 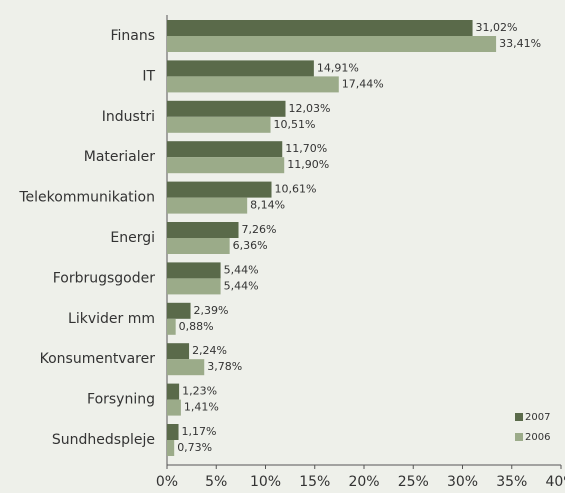 What do you see at coordinates (199, 431) in the screenshot?
I see `value-label: 1,17%` at bounding box center [199, 431].